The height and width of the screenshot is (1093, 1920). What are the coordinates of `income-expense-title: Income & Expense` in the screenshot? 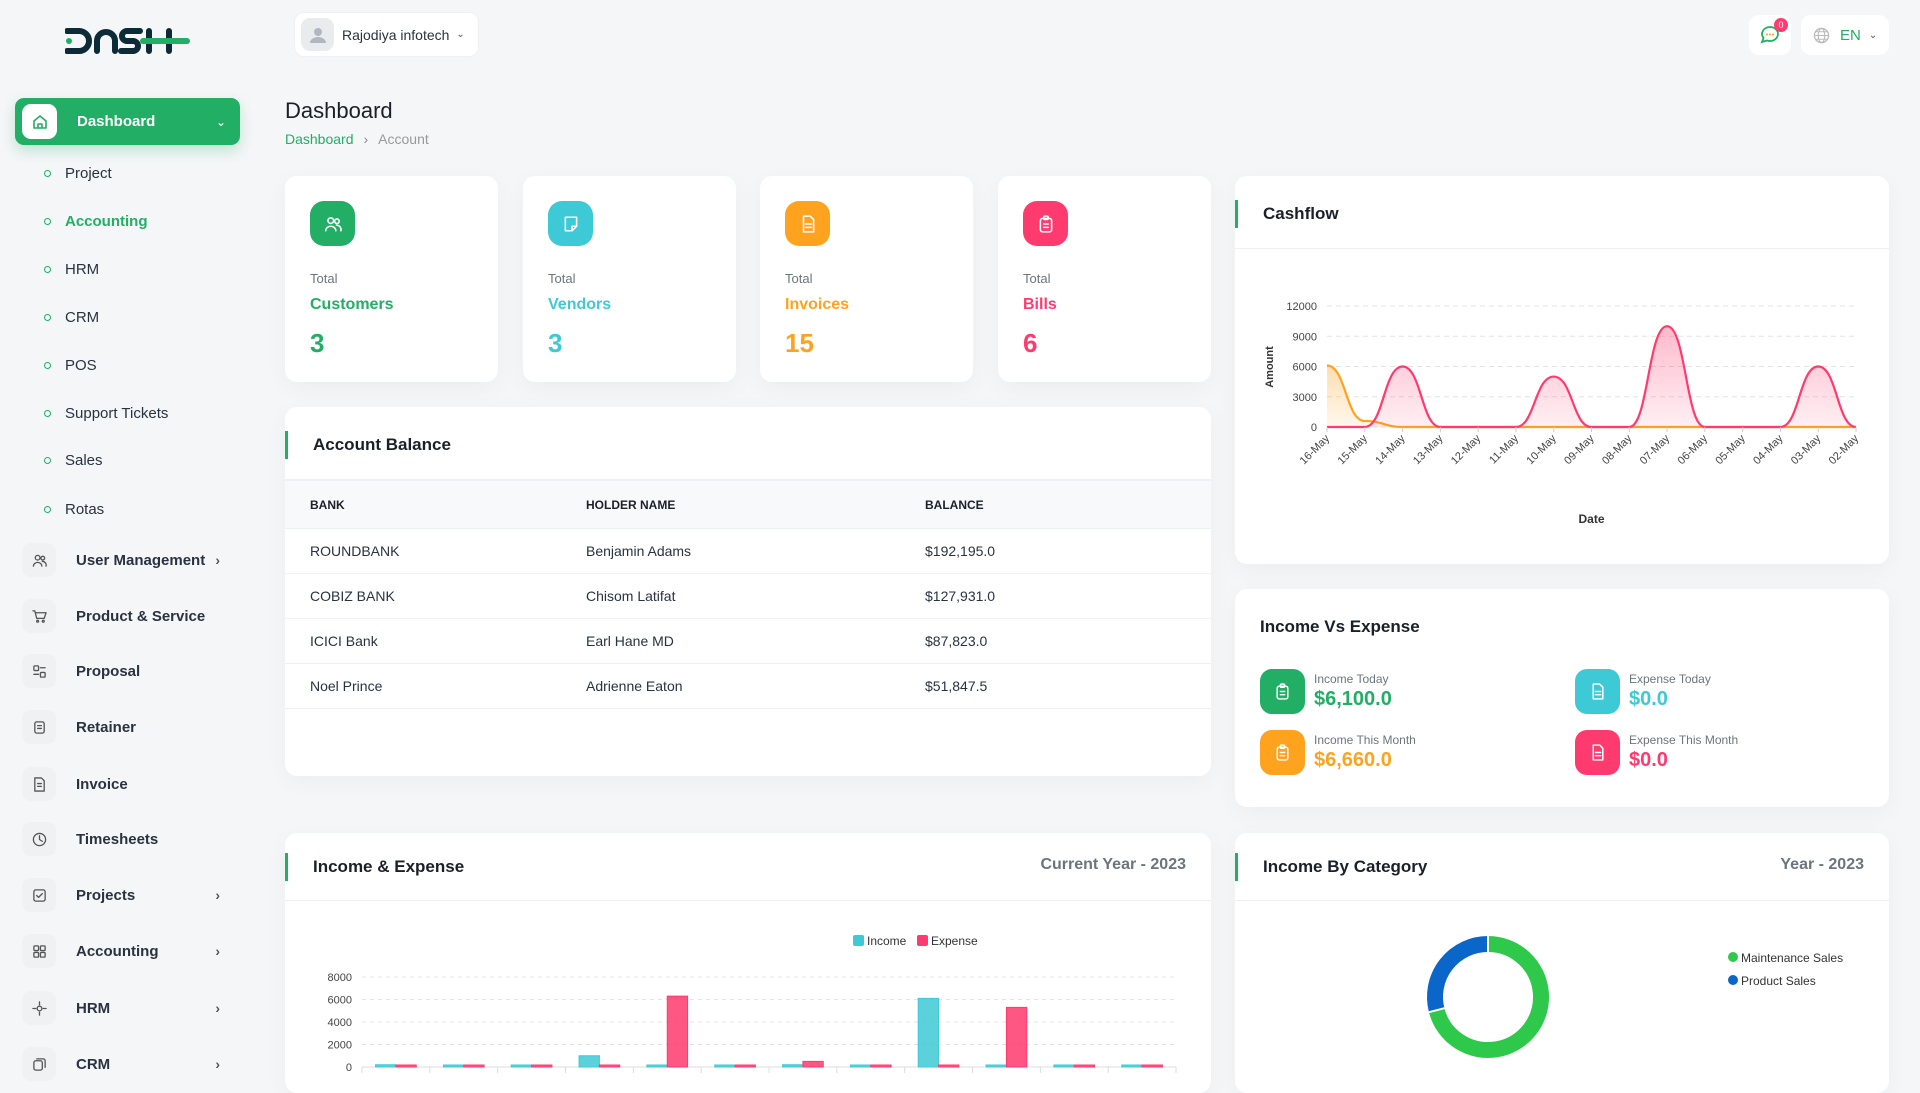 It's located at (374, 867).